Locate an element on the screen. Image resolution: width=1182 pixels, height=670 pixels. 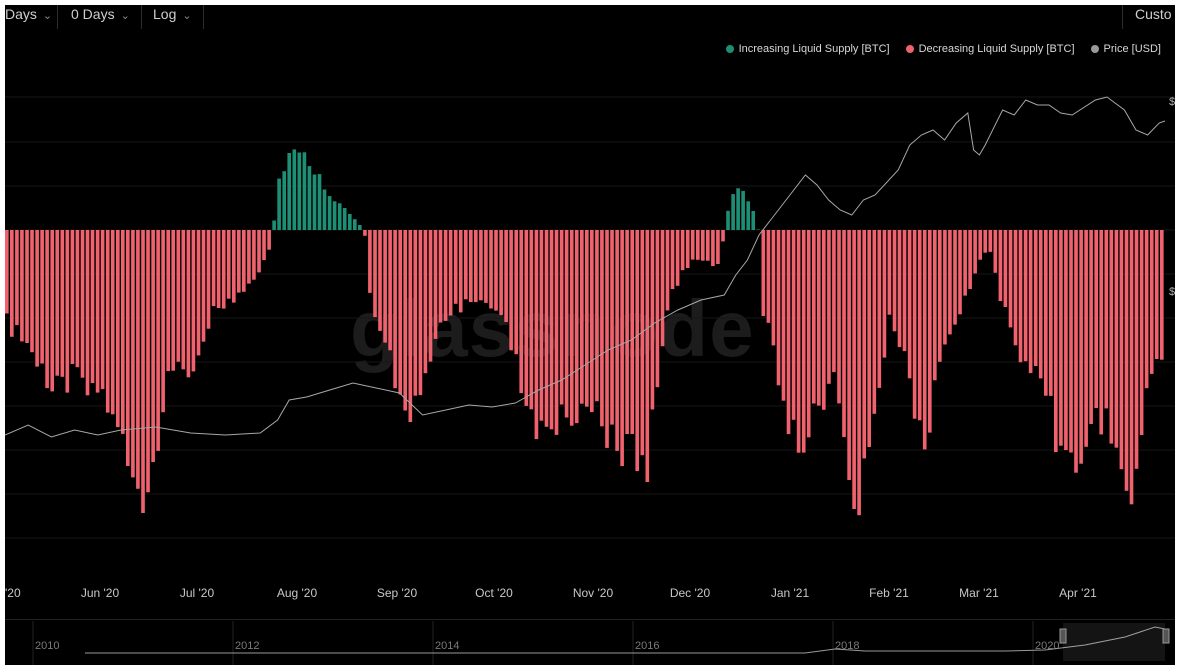
legend-label-decreasing: Decreasing Liquid Supply [BTC] is located at coordinates (996, 49).